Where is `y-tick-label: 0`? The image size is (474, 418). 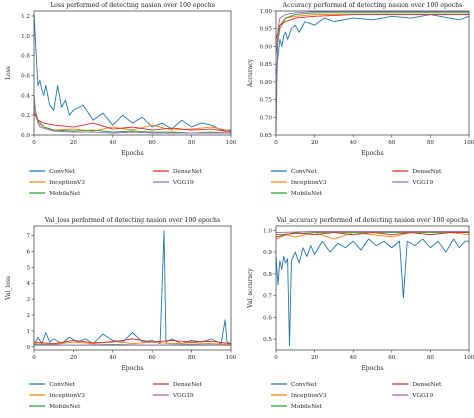
y-tick-label: 0 is located at coordinates (28, 348).